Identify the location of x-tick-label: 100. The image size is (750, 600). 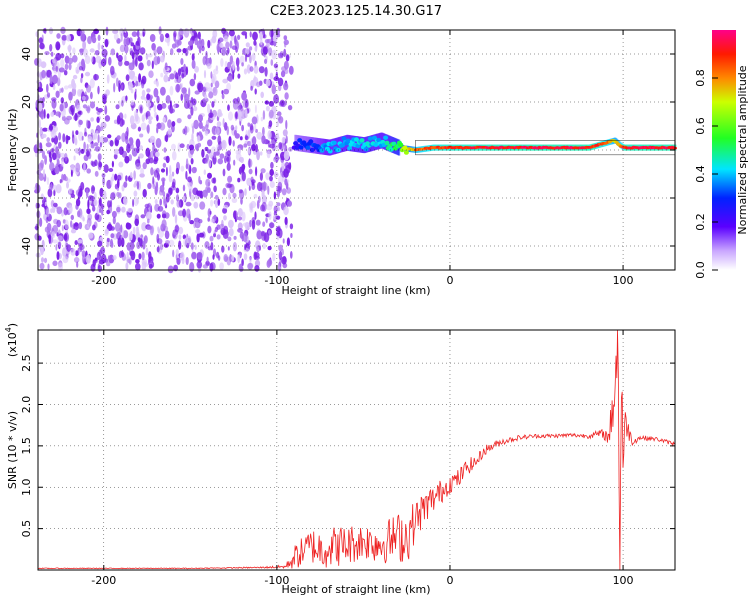
(623, 580).